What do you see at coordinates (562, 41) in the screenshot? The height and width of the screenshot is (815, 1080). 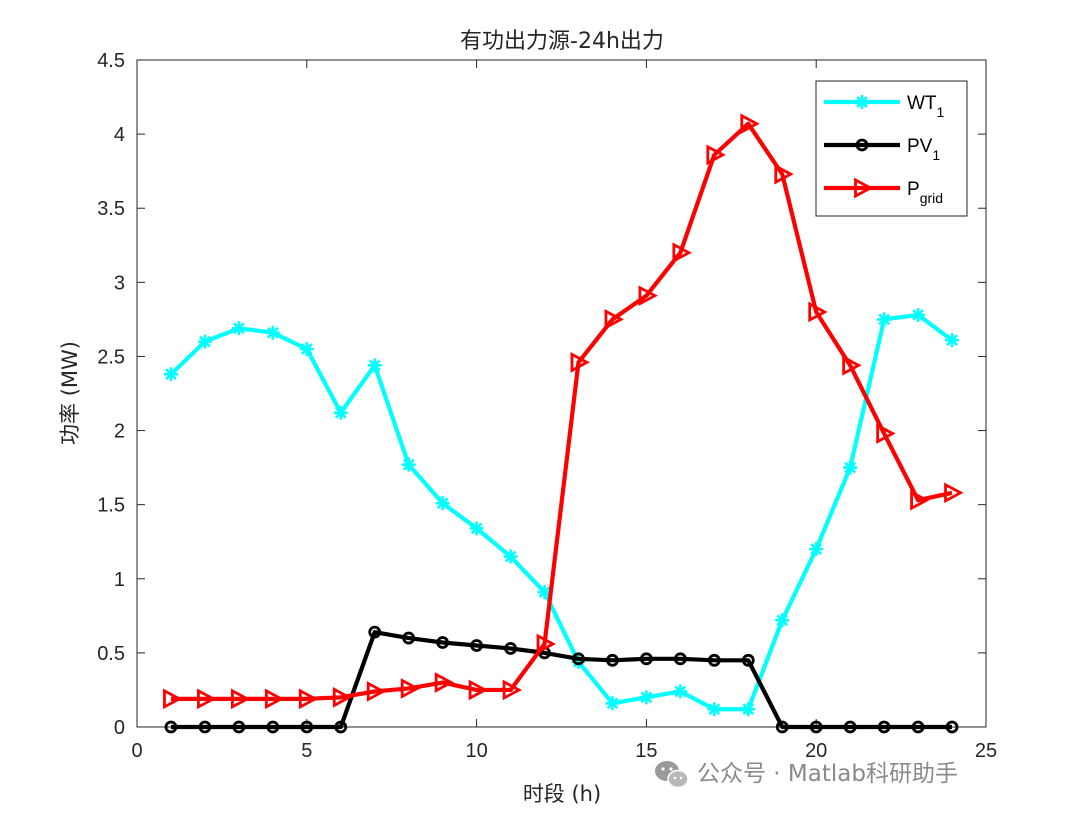 I see `chart-title: 有功出力源-24h出力` at bounding box center [562, 41].